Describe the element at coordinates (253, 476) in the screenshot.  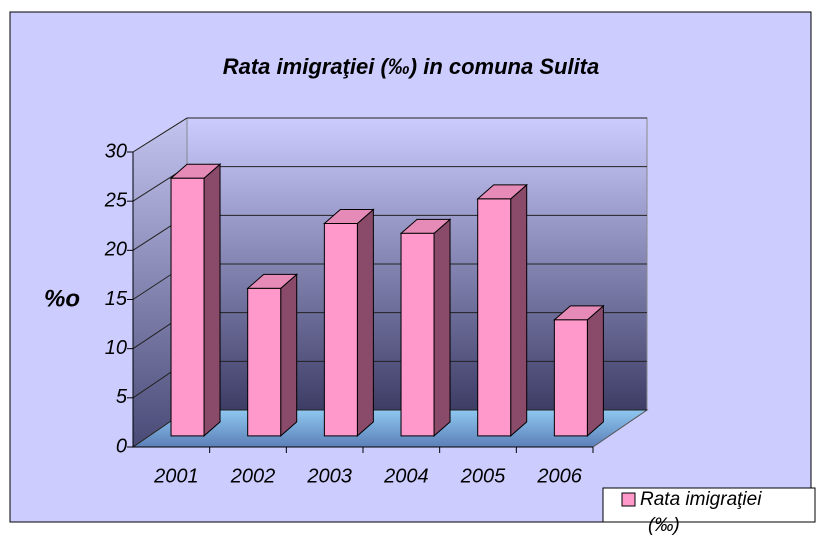
I see `x-tick-label: 2002` at that location.